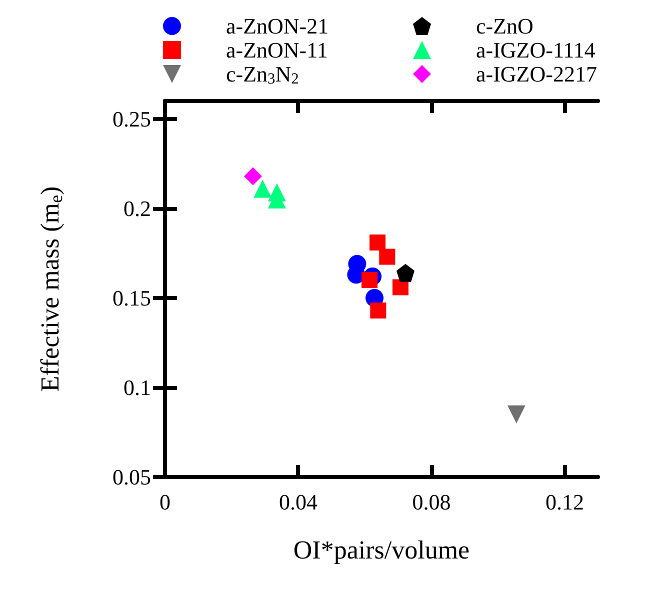 The height and width of the screenshot is (594, 661). I want to click on y-tick-label: 0.15, so click(131, 297).